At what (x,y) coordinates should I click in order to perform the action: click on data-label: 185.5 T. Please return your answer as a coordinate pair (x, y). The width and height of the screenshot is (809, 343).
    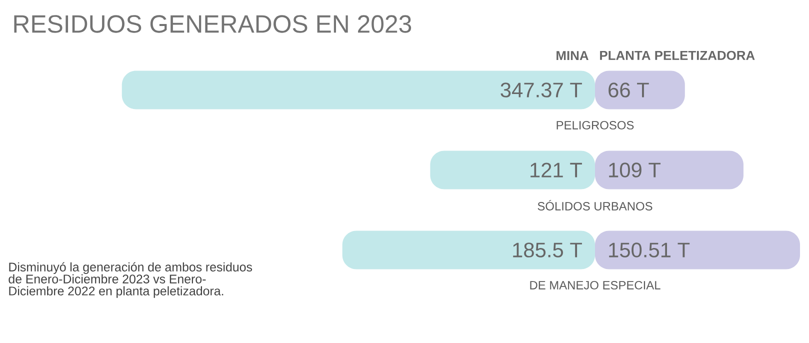
    Looking at the image, I should click on (547, 250).